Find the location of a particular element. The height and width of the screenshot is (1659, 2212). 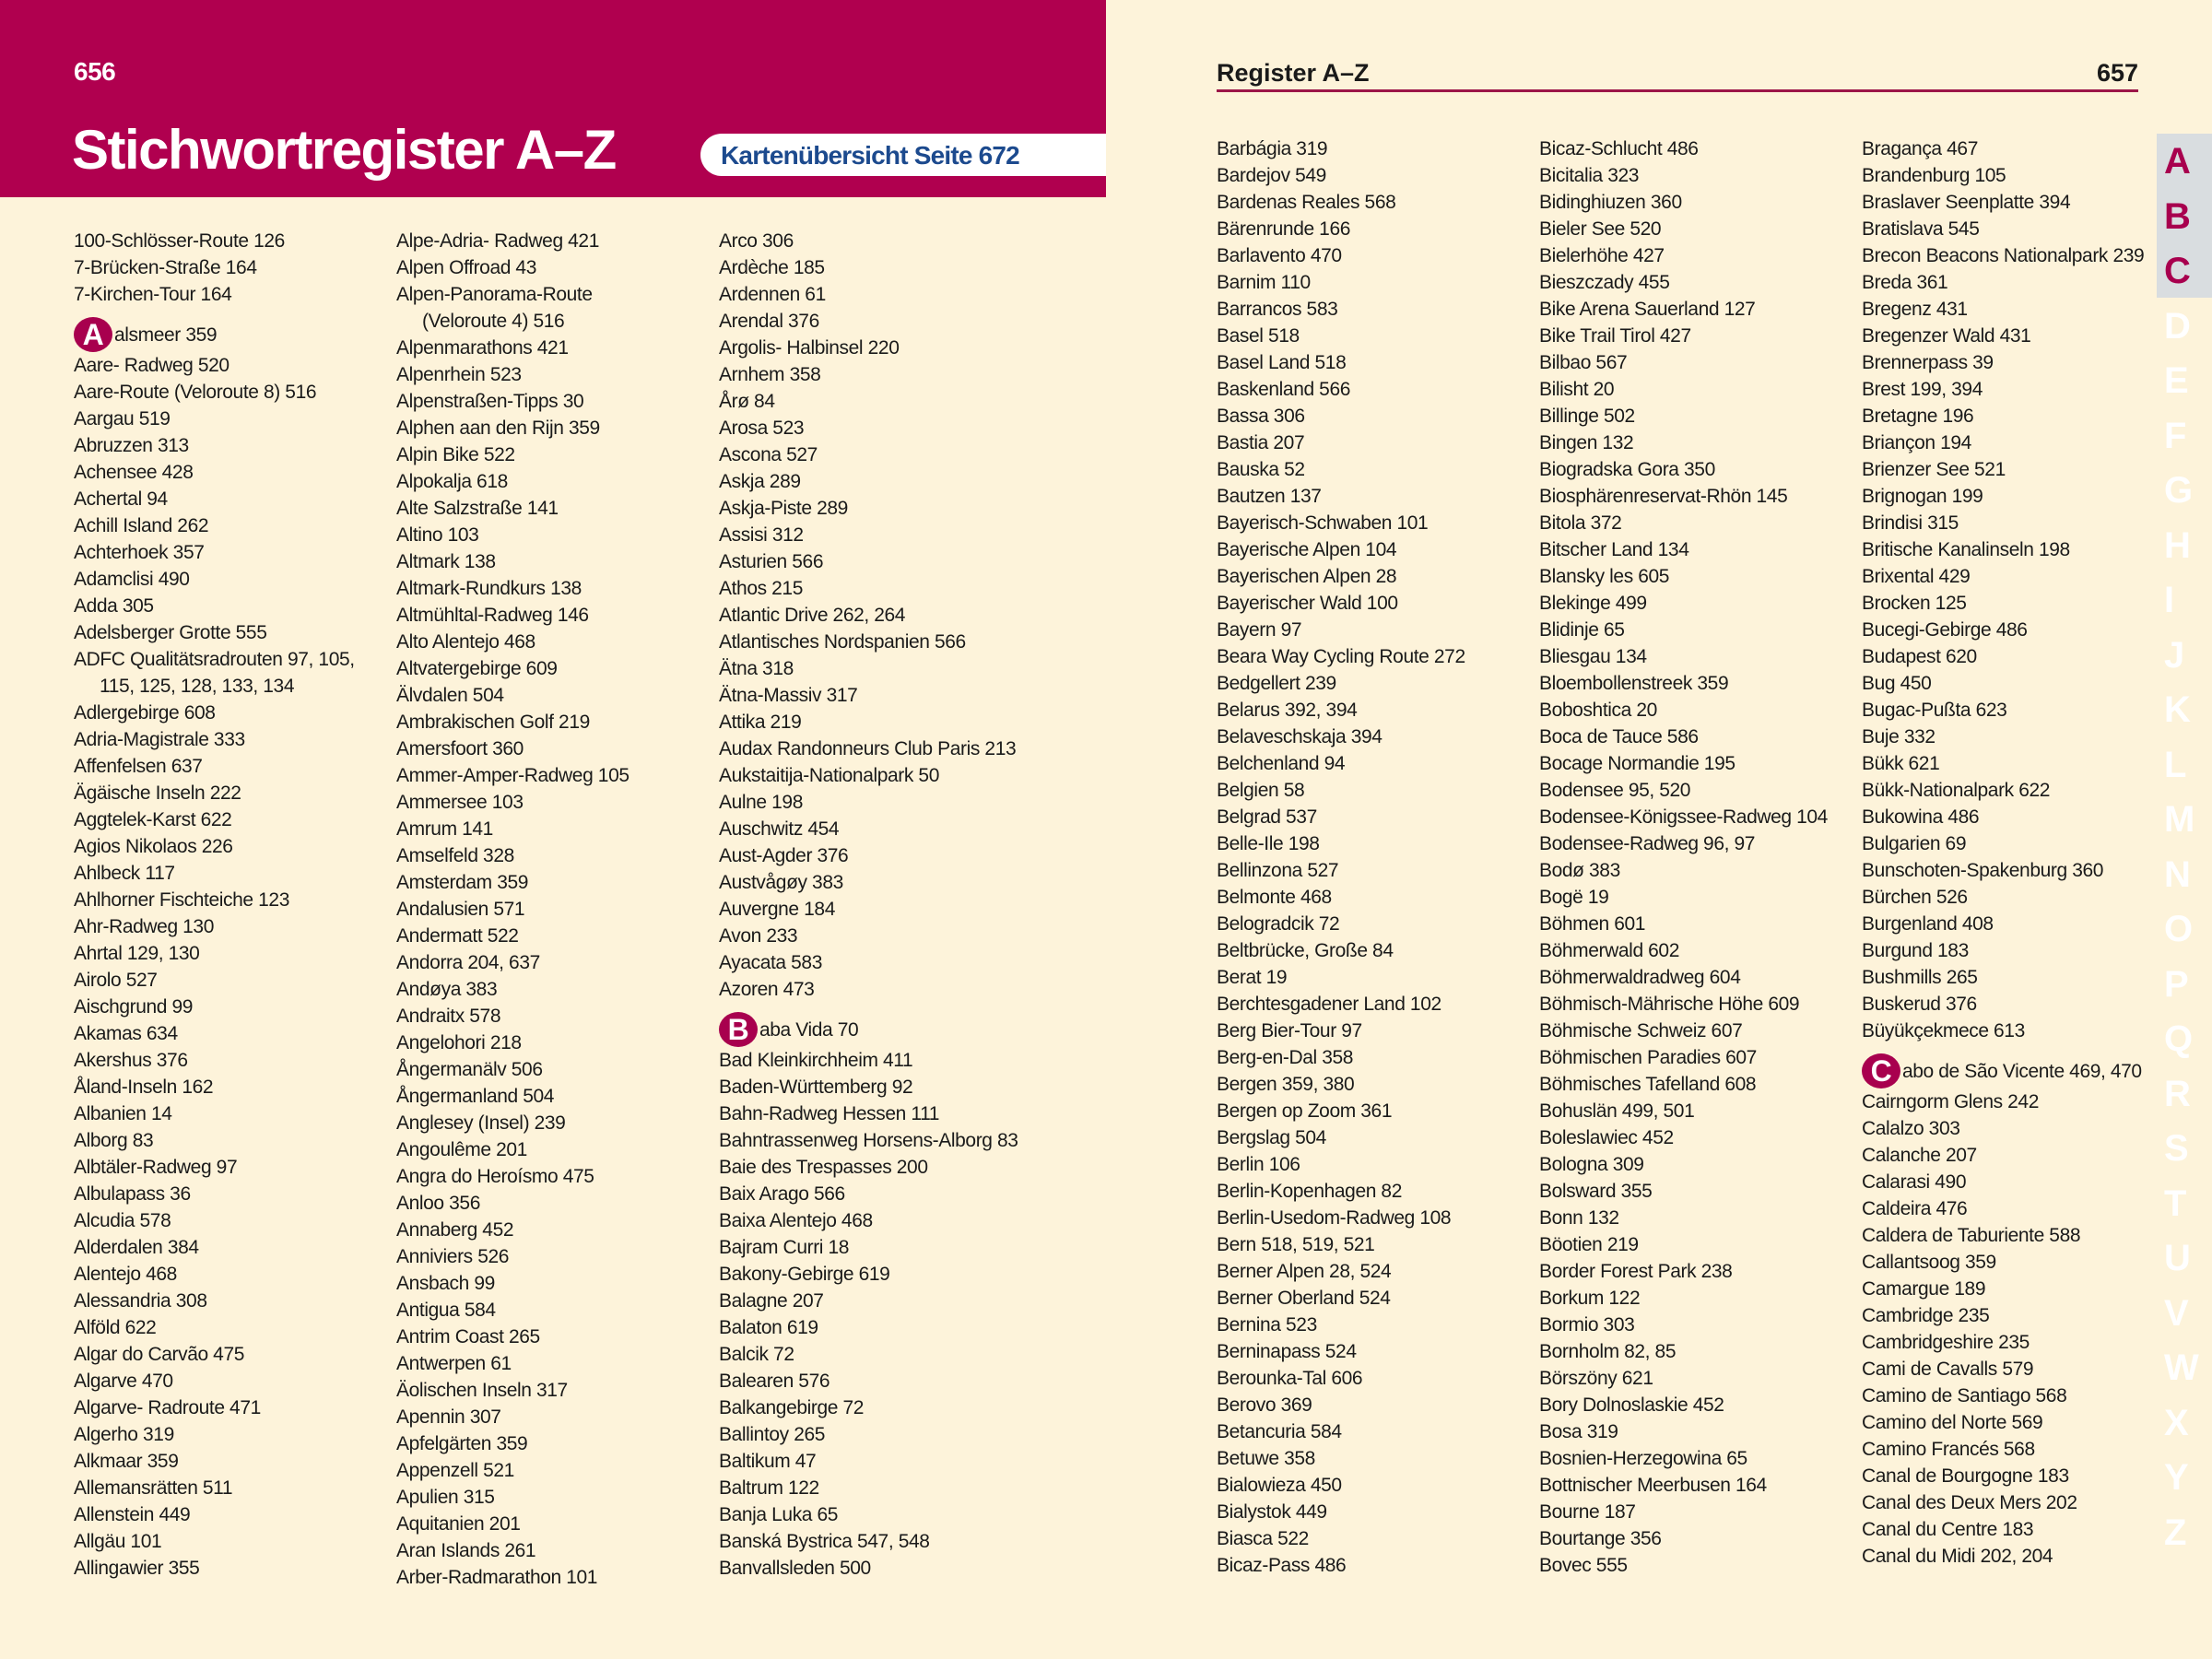

index-entry: Banská Bystrica 547, 548 is located at coordinates (824, 1541).